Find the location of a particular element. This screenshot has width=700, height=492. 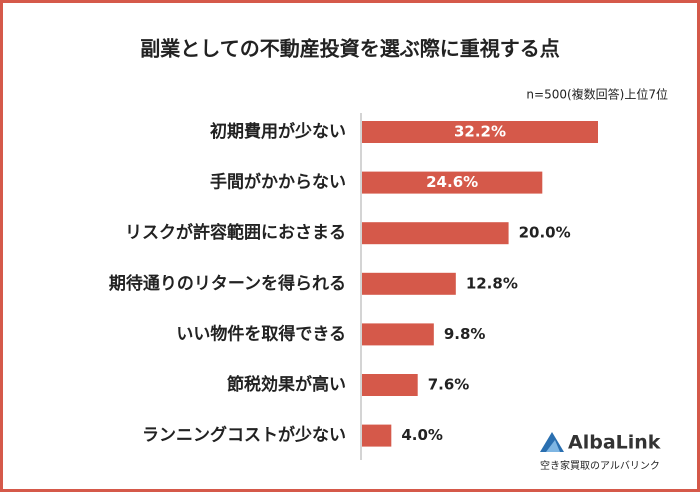

category-label: 初期費用が少ない is located at coordinates (278, 131).